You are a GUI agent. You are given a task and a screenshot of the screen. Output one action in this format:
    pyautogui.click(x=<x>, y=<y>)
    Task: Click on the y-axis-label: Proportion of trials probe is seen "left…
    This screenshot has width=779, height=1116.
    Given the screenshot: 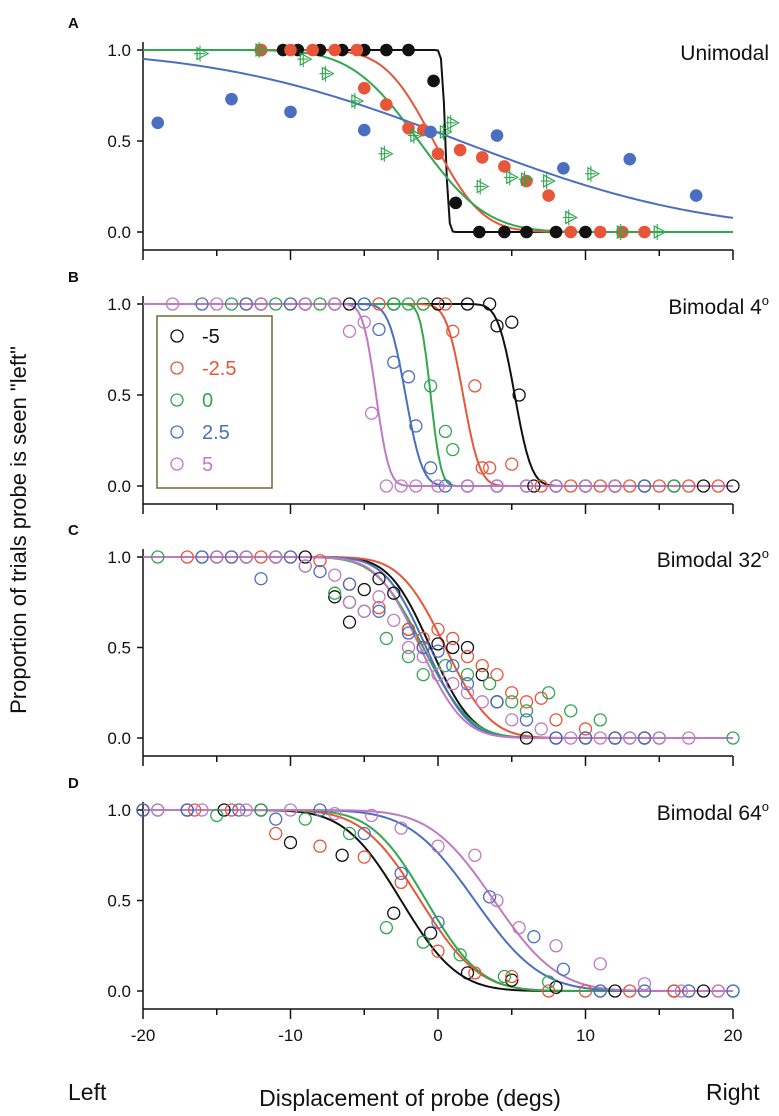 What is the action you would take?
    pyautogui.click(x=18, y=530)
    